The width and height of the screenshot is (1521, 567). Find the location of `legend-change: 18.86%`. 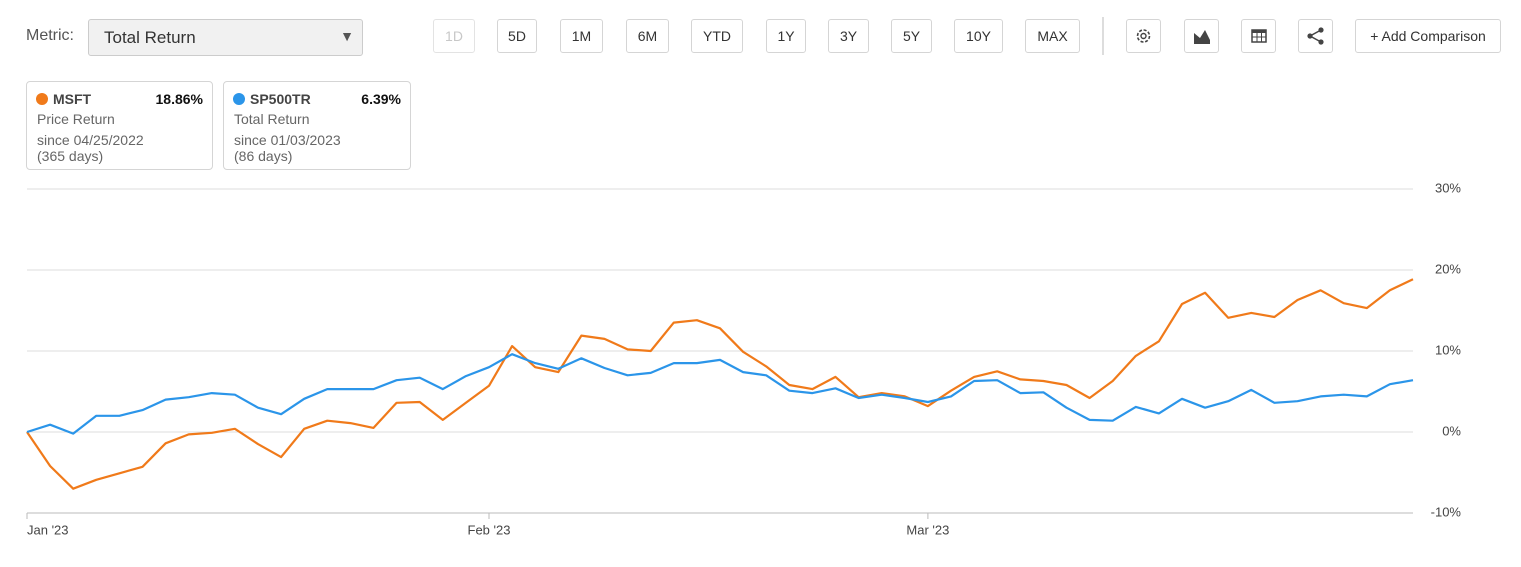

legend-change: 18.86% is located at coordinates (179, 99).